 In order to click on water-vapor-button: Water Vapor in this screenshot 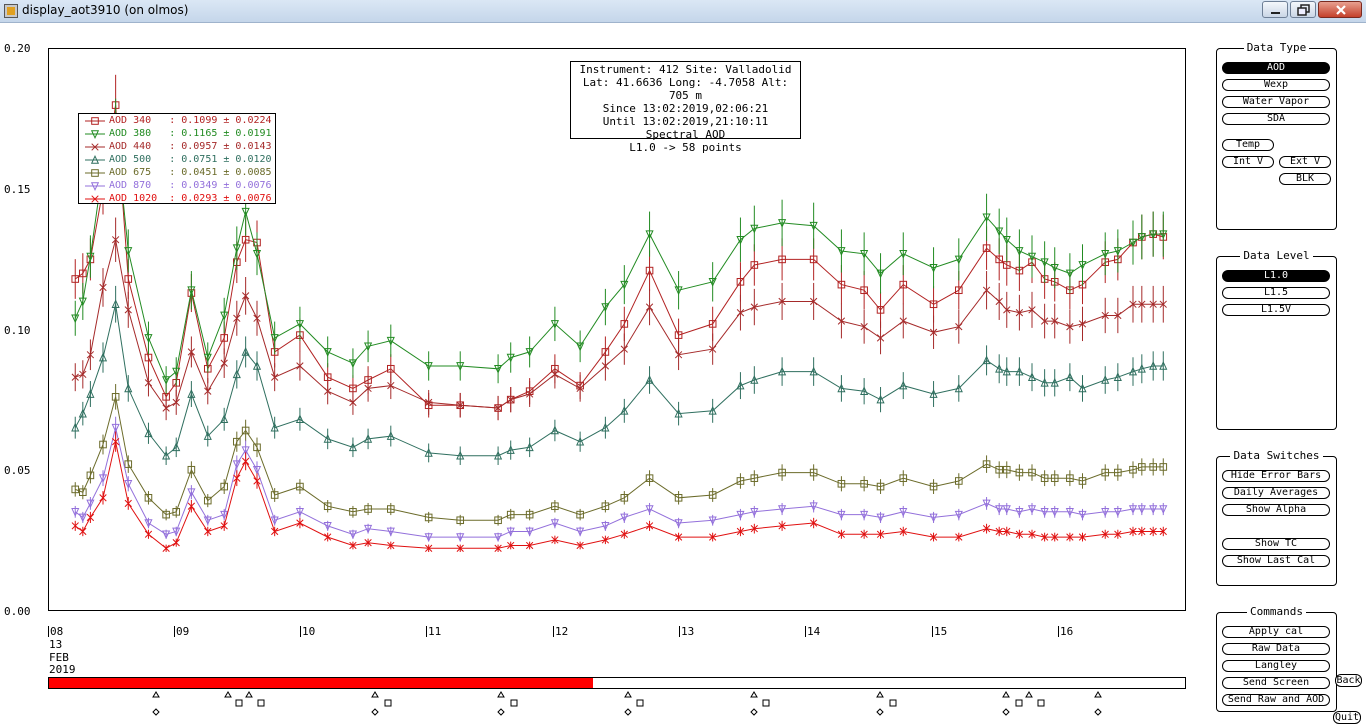, I will do `click(1276, 102)`.